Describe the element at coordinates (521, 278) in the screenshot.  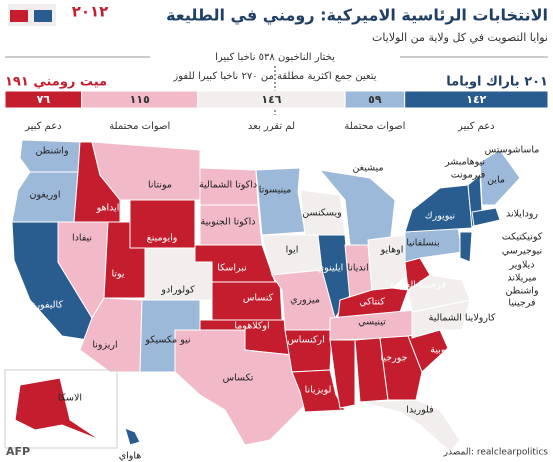
I see `state-label: ميريلاند` at that location.